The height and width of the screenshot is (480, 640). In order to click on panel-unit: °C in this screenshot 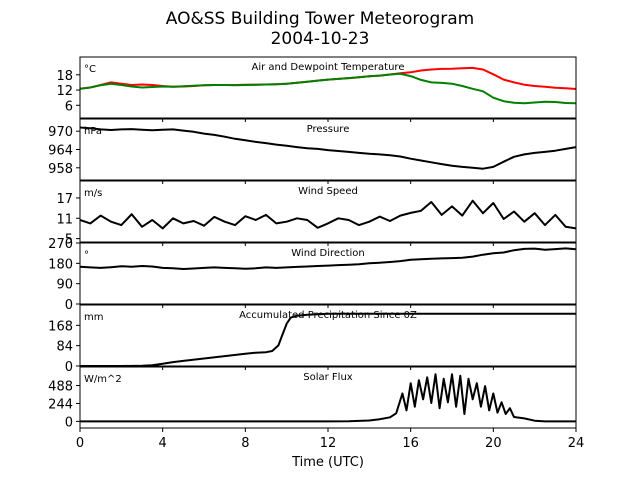, I will do `click(90, 69)`.